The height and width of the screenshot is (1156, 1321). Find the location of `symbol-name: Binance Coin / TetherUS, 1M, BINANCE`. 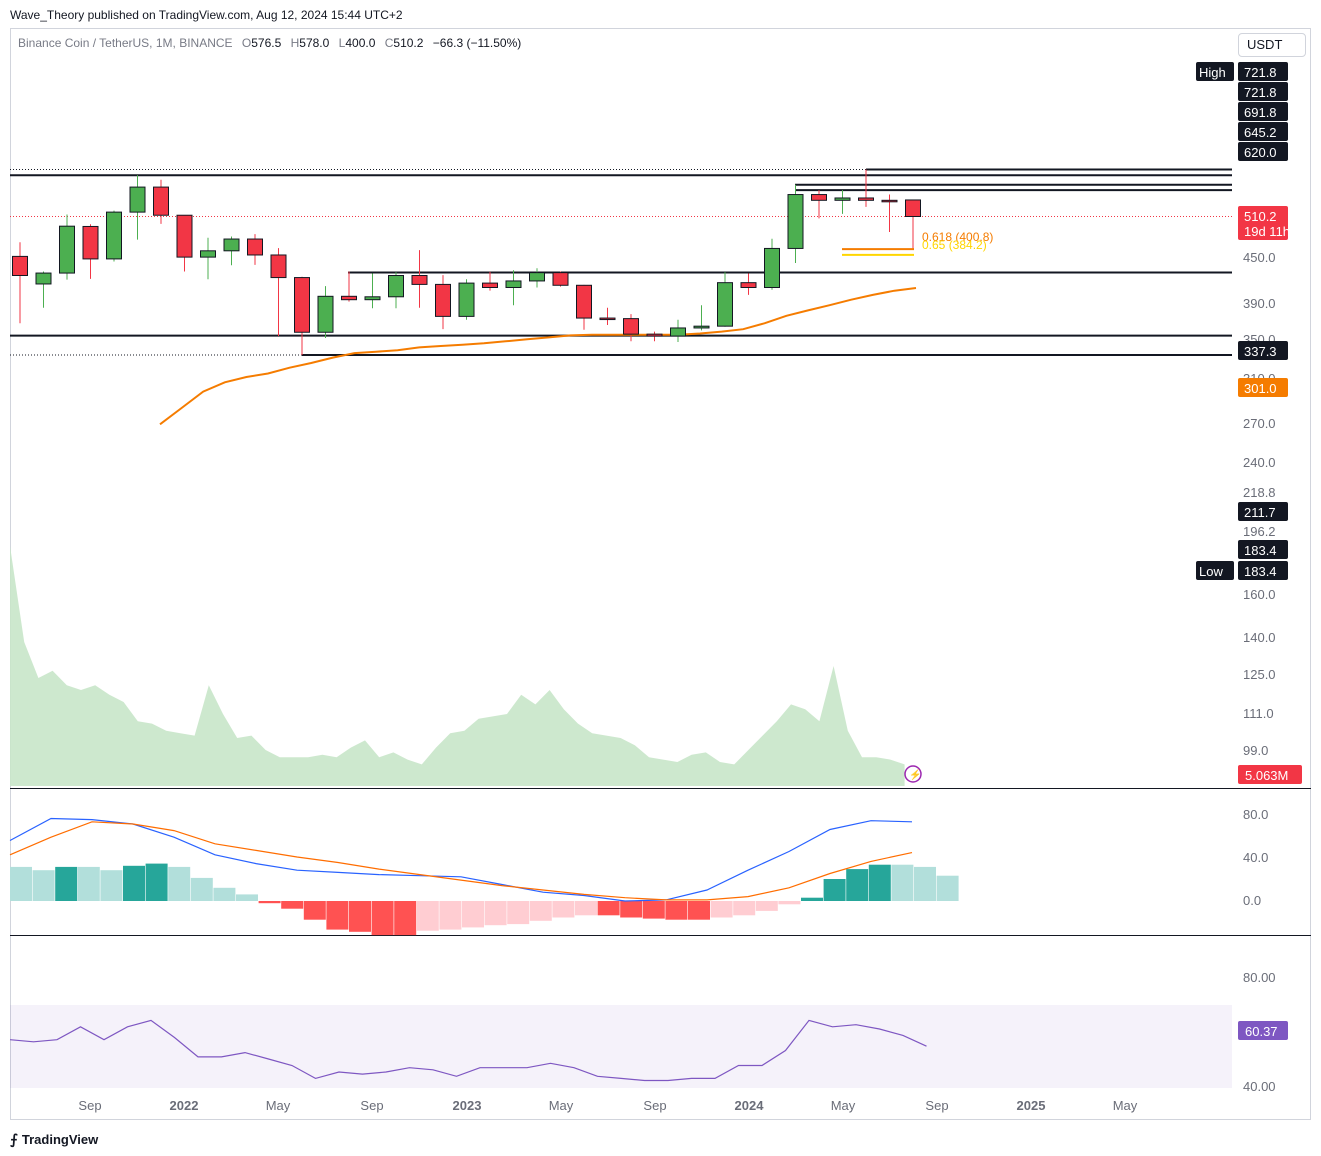

symbol-name: Binance Coin / TetherUS, 1M, BINANCE is located at coordinates (125, 43).